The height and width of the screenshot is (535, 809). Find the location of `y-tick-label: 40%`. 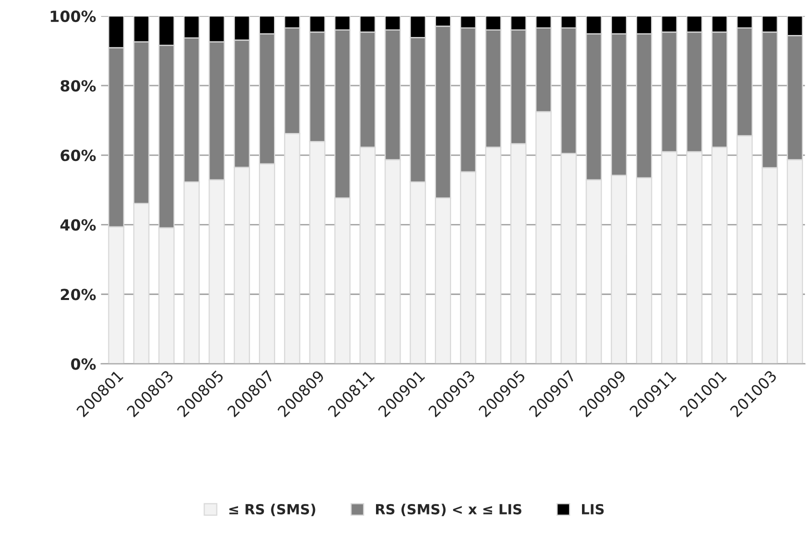

y-tick-label: 40% is located at coordinates (78, 225).